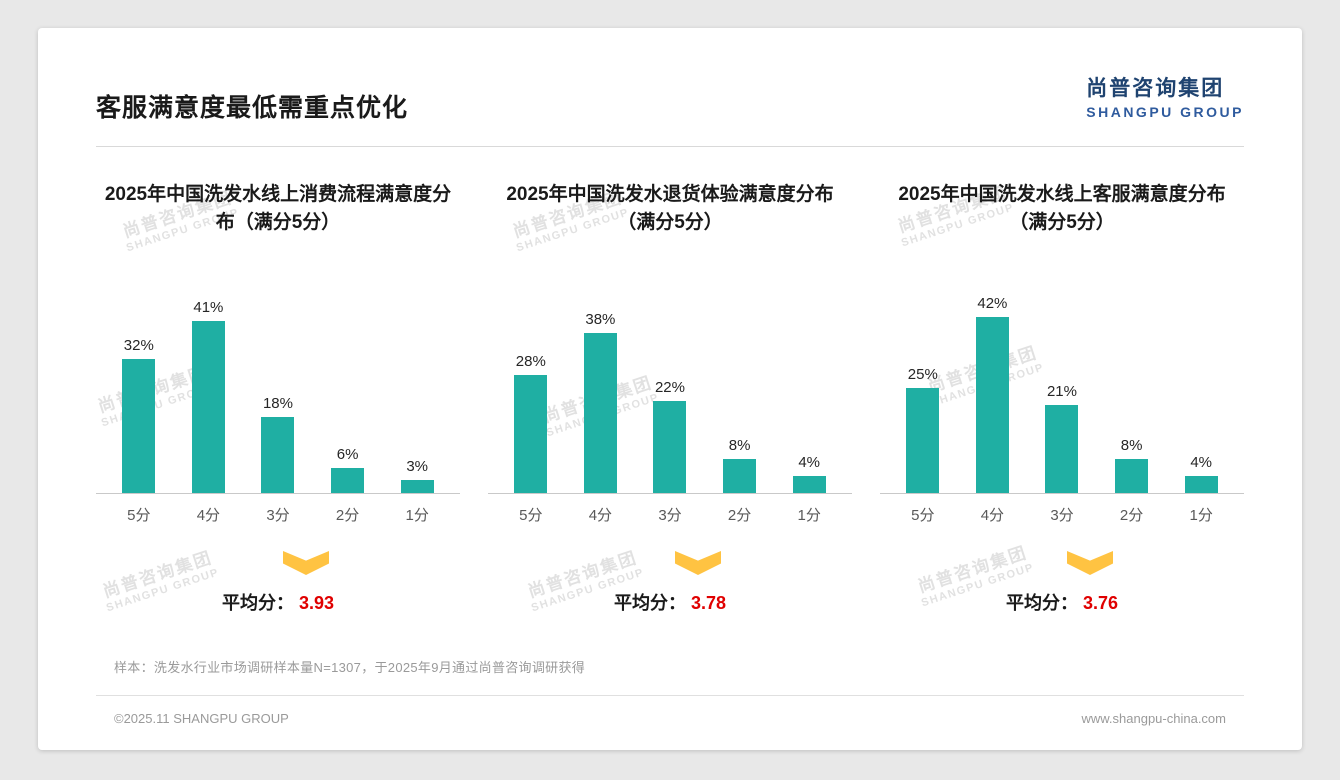  Describe the element at coordinates (252, 108) in the screenshot. I see `page-title: 客服满意度最低需重点优化` at that location.